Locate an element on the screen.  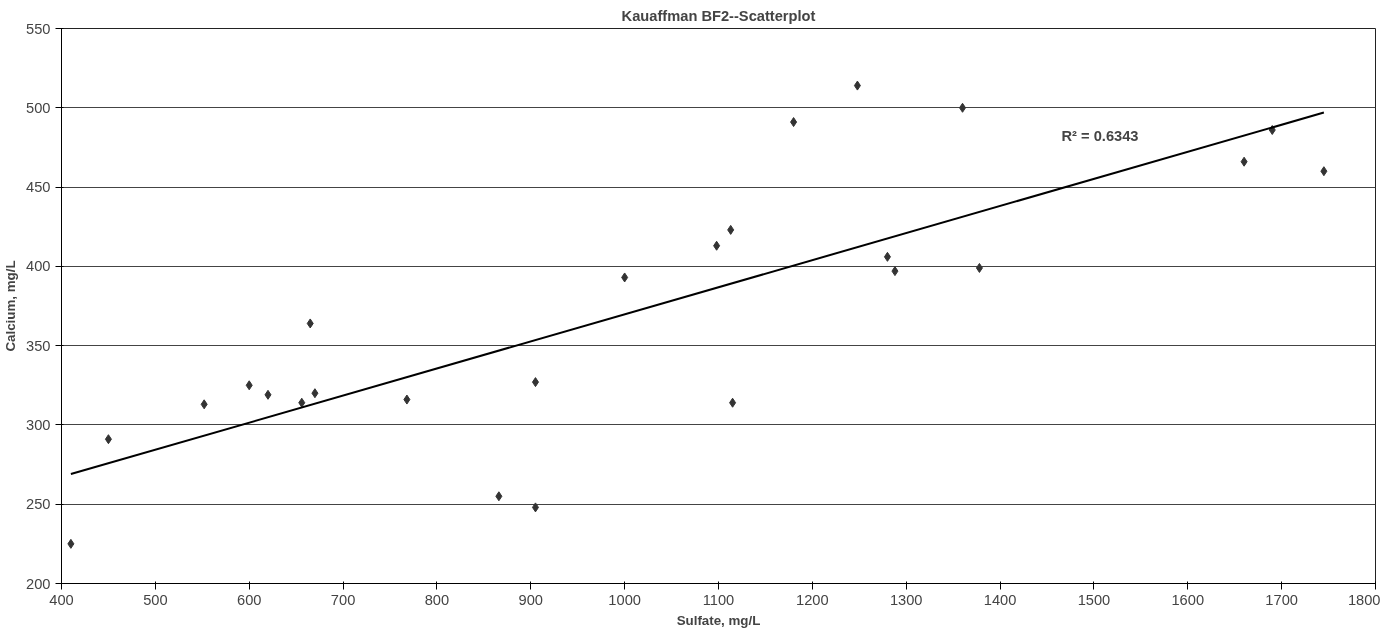
y-axis-title: Calcium, mg/L is located at coordinates (11, 306).